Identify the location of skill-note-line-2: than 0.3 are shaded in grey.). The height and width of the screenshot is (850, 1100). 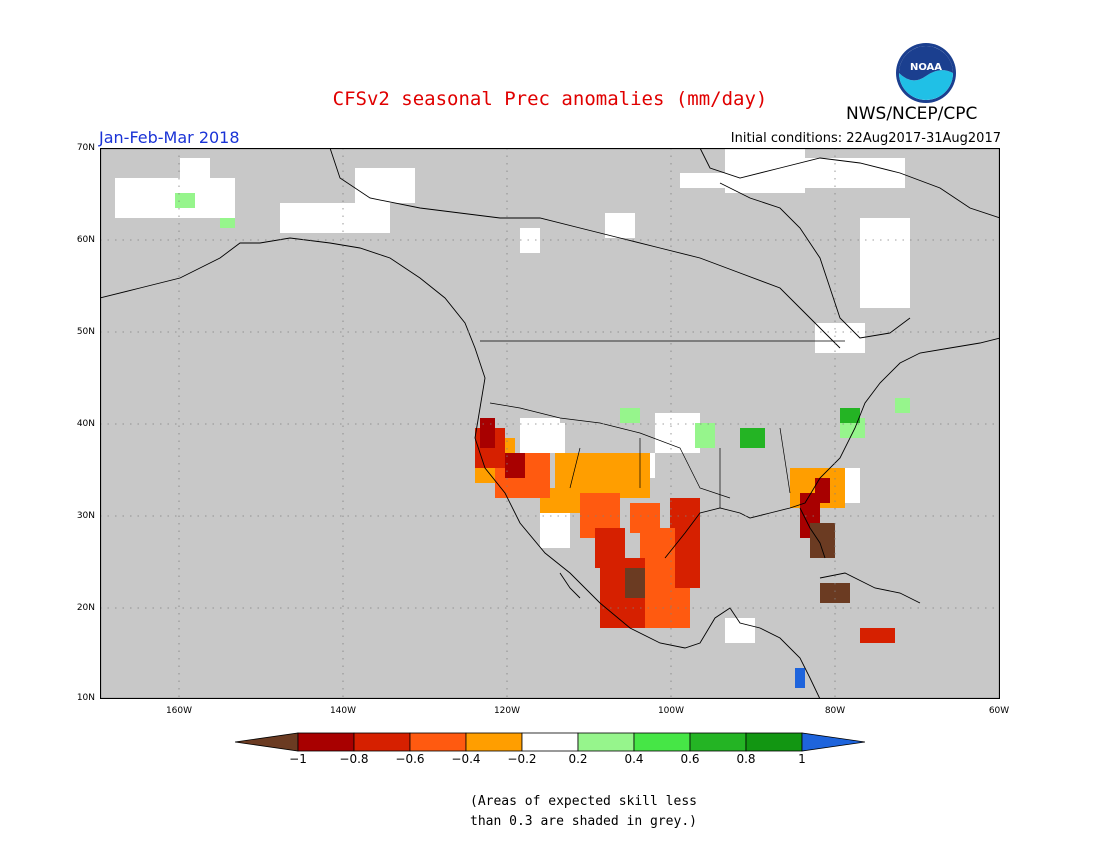
(583, 821).